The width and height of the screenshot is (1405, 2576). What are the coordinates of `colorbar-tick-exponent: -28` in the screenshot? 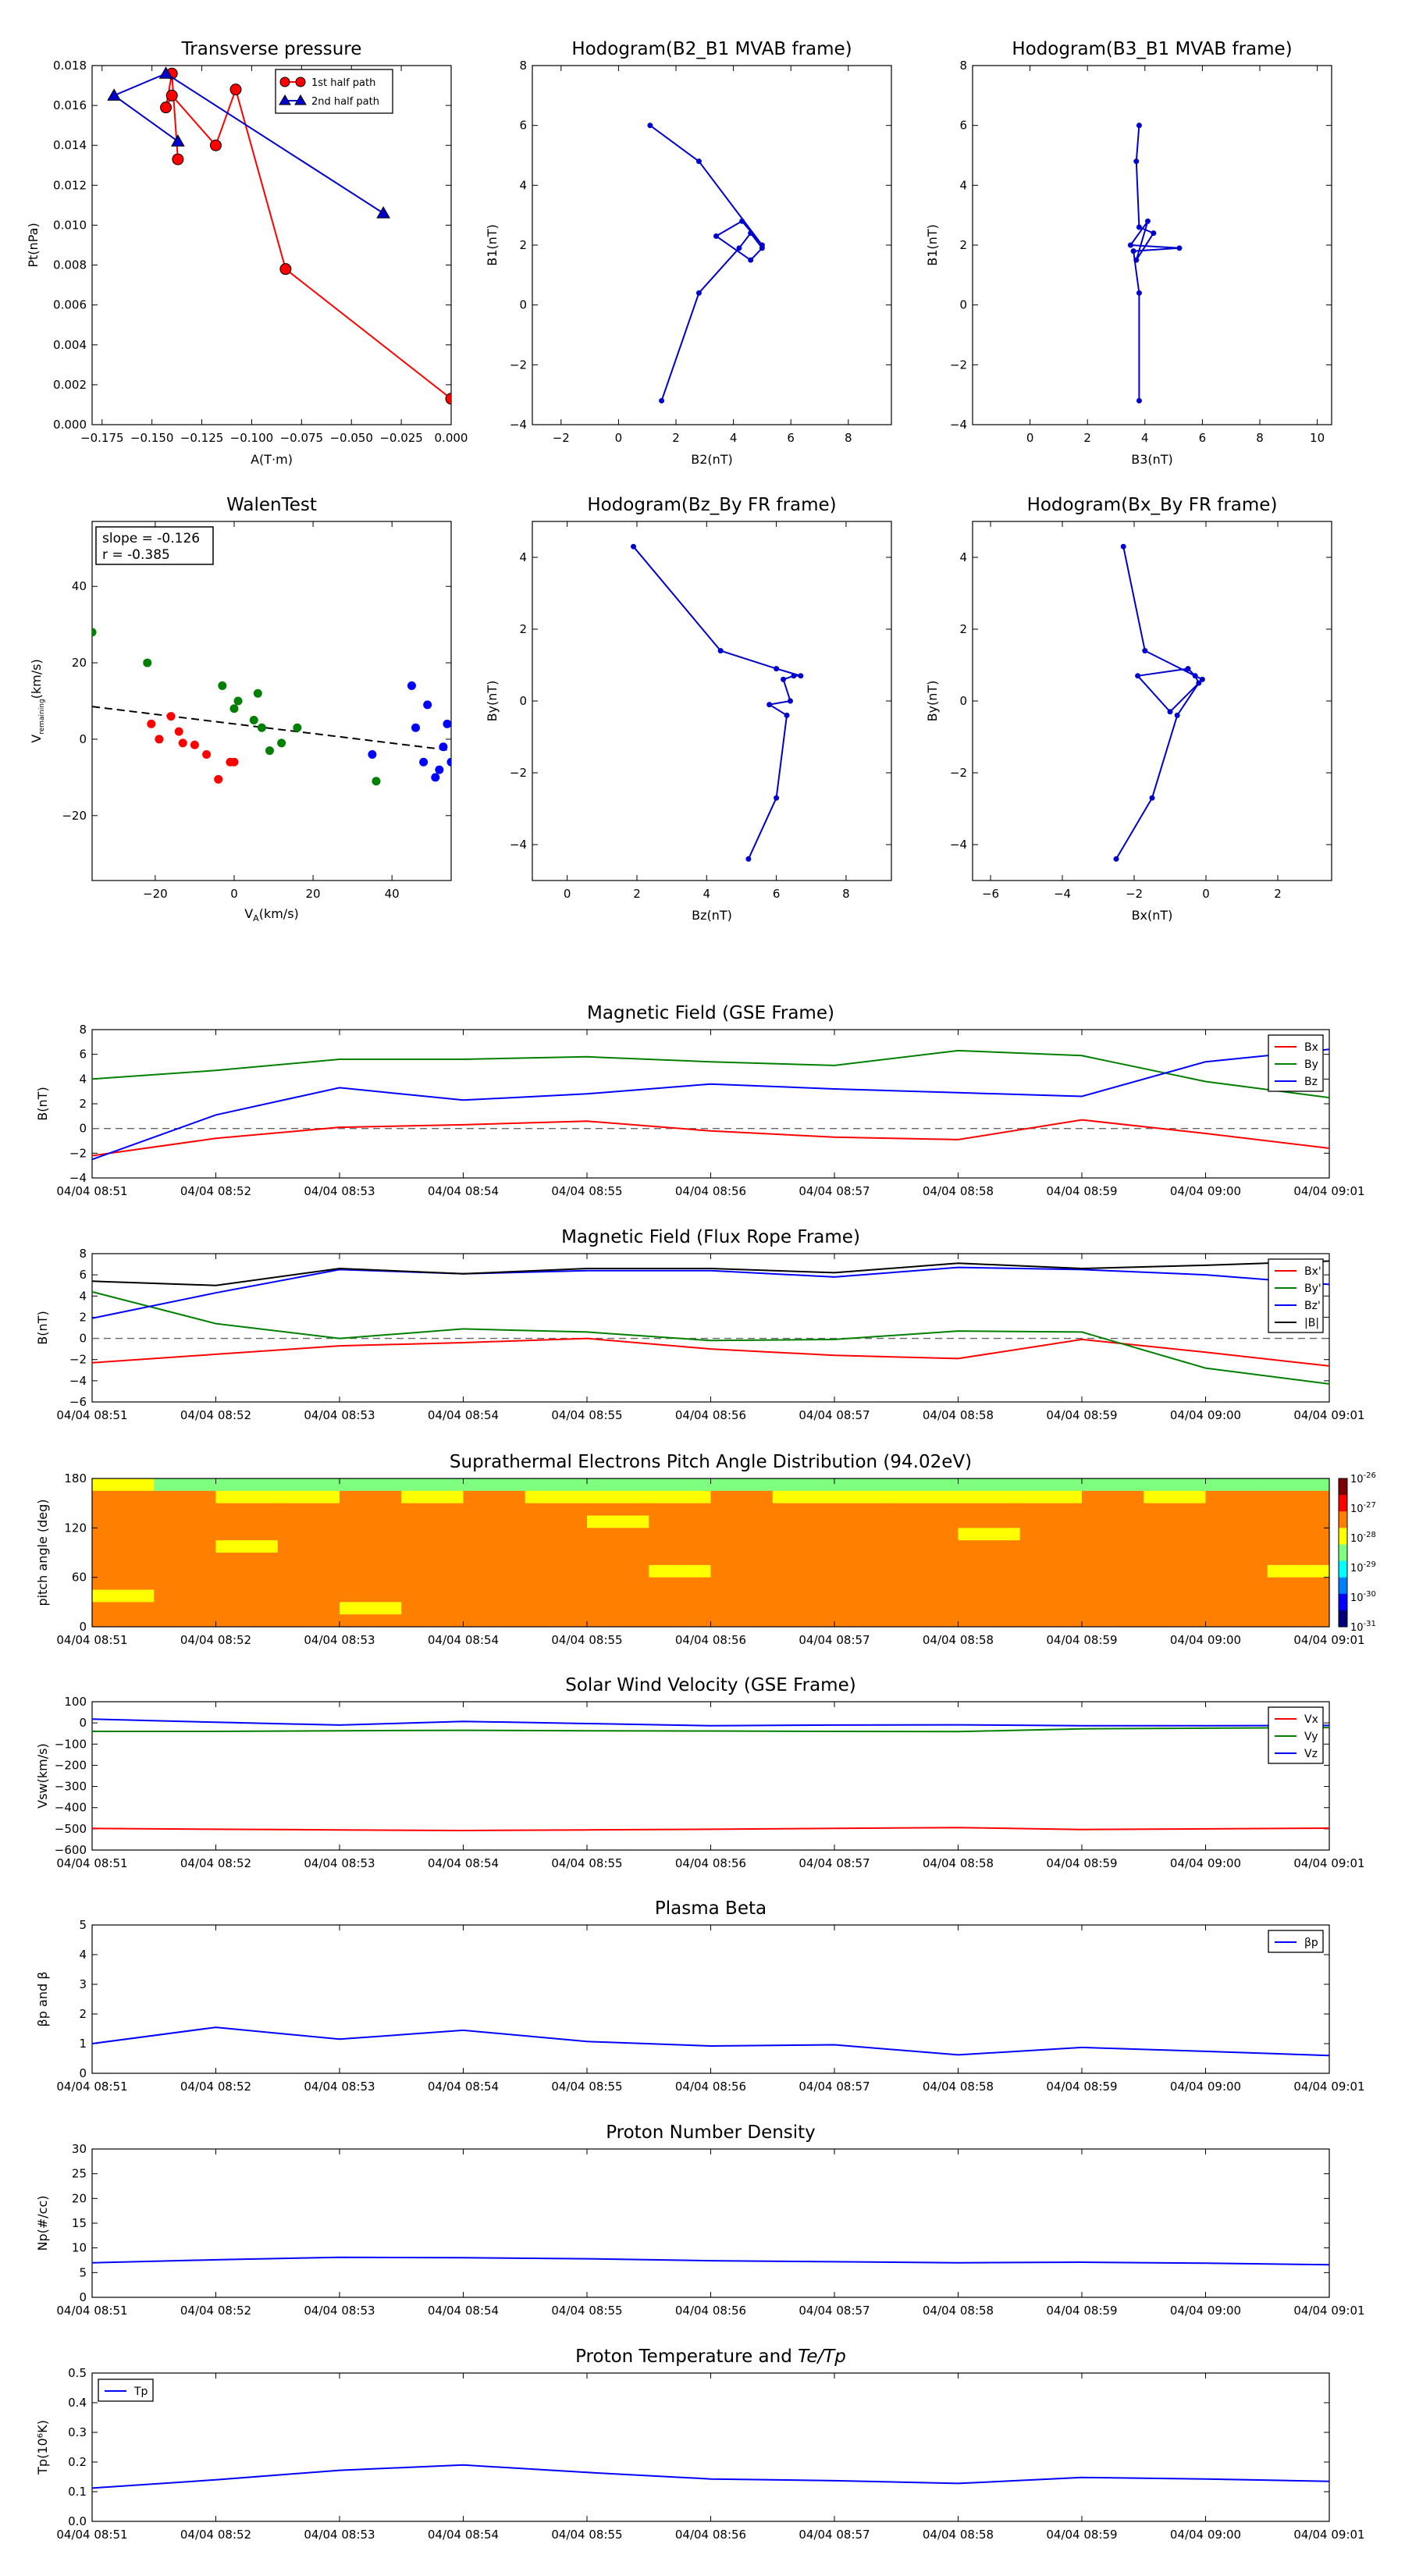 It's located at (1370, 1535).